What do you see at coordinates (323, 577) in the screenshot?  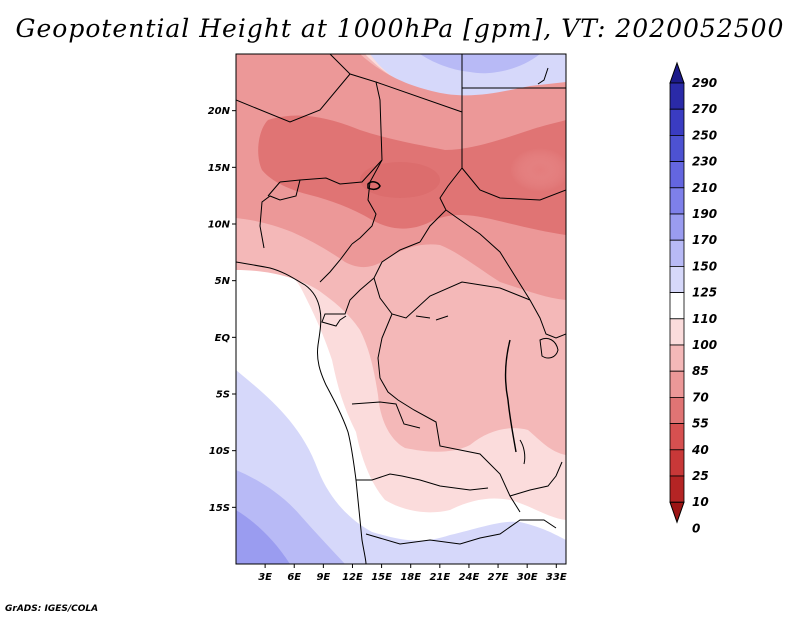 I see `x-tick-label: 9E` at bounding box center [323, 577].